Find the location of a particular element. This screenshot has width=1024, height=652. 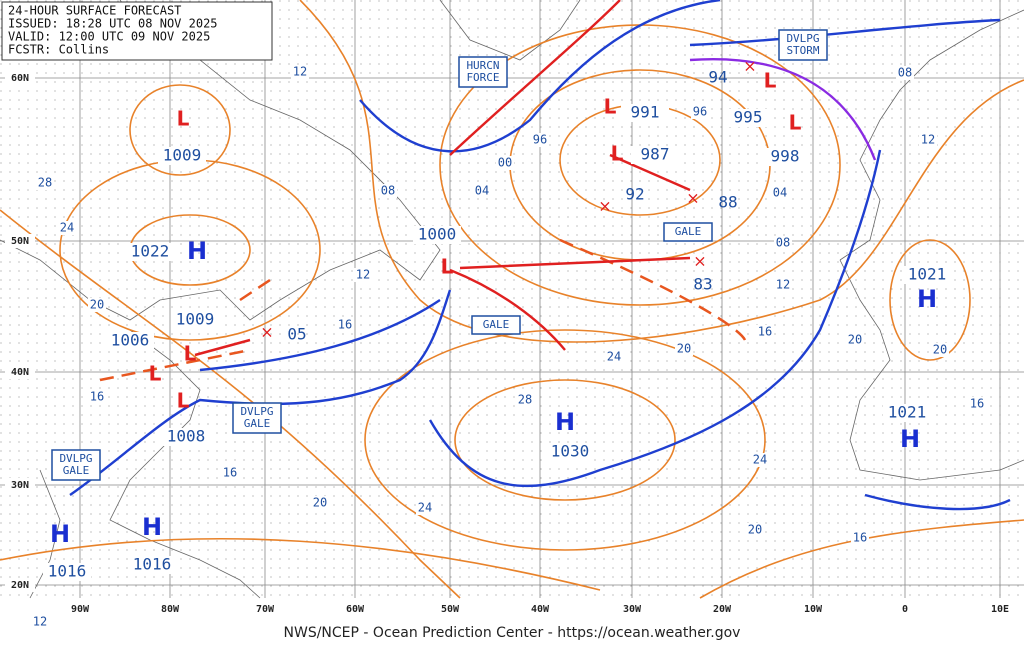

isobar-label: 28 is located at coordinates (45, 183).